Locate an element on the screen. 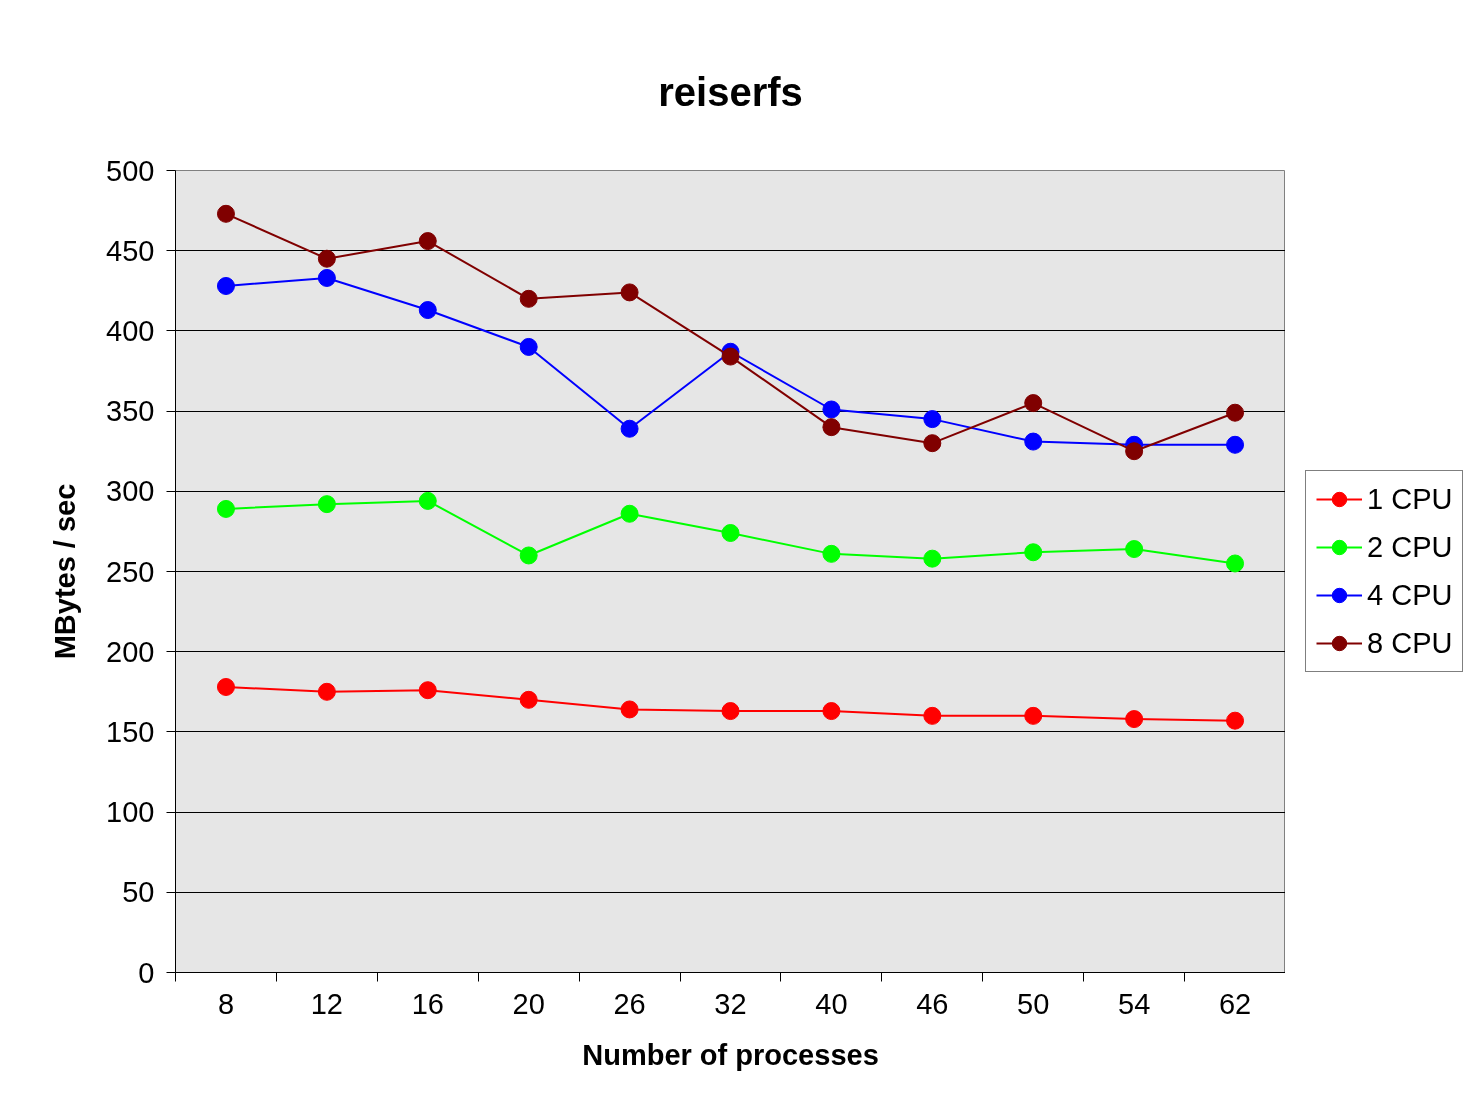 The width and height of the screenshot is (1479, 1118). x-axis-title: Number of processes is located at coordinates (730, 1054).